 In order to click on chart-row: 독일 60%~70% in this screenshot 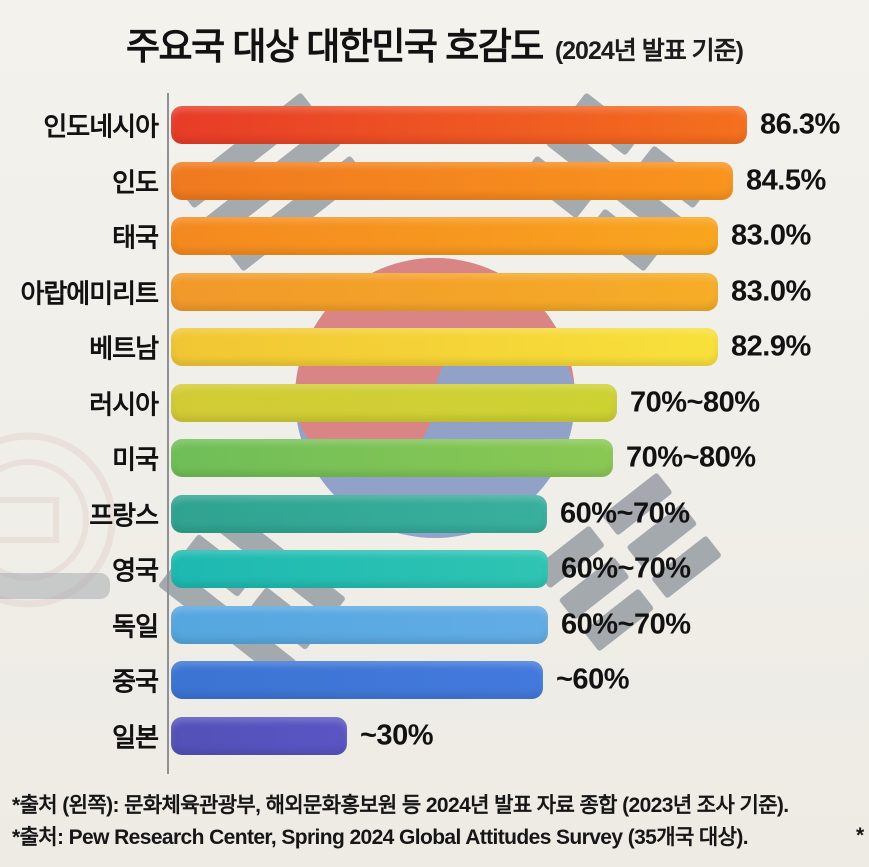, I will do `click(434, 624)`.